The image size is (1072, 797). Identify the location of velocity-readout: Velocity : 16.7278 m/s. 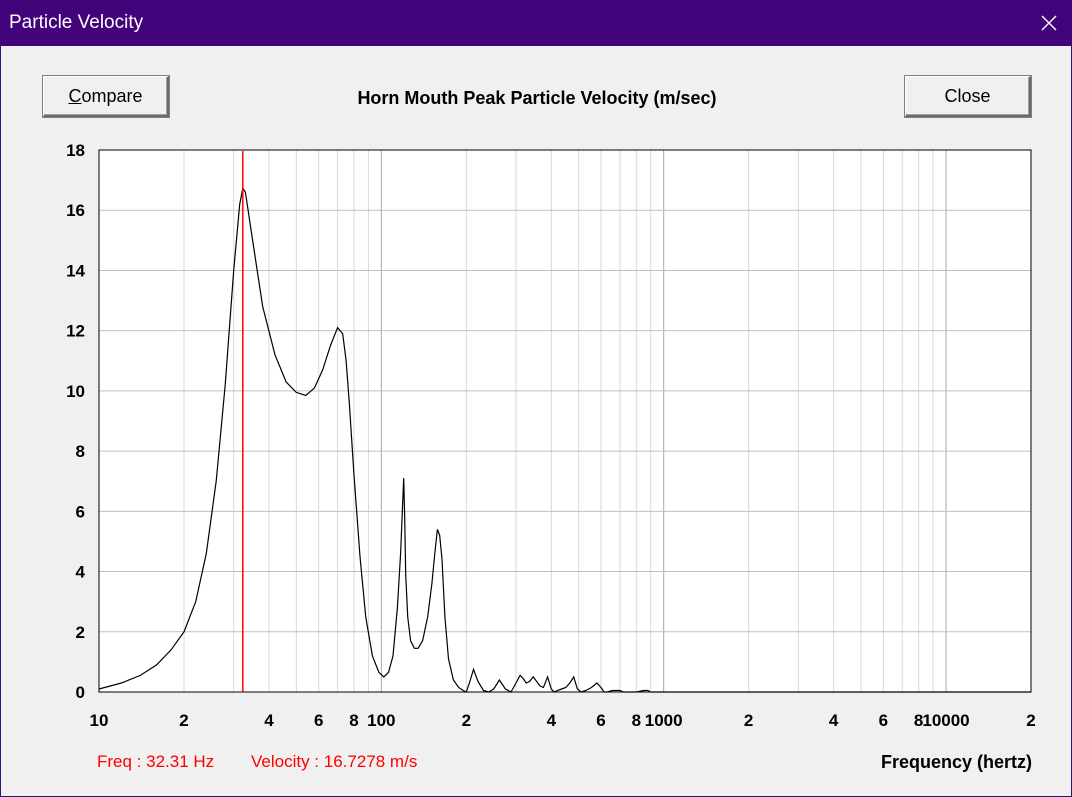
(334, 761).